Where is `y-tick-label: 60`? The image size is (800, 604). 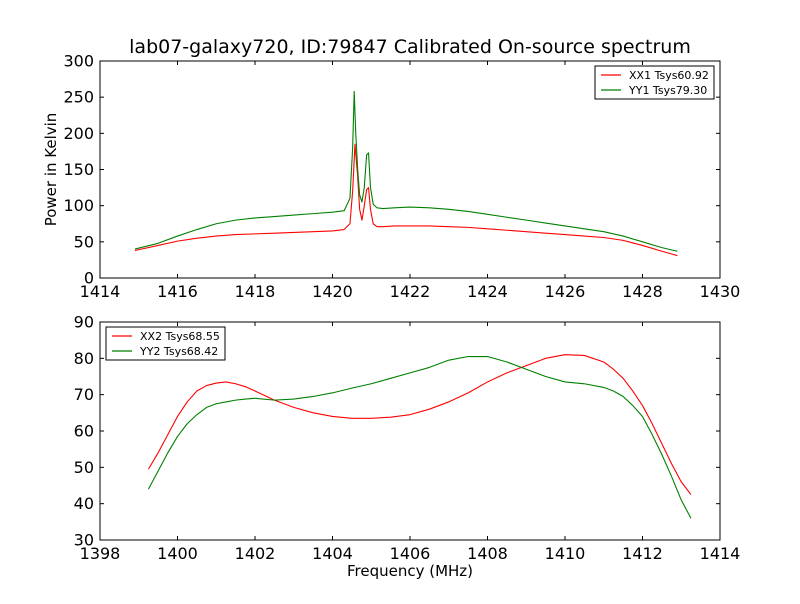
y-tick-label: 60 is located at coordinates (84, 431).